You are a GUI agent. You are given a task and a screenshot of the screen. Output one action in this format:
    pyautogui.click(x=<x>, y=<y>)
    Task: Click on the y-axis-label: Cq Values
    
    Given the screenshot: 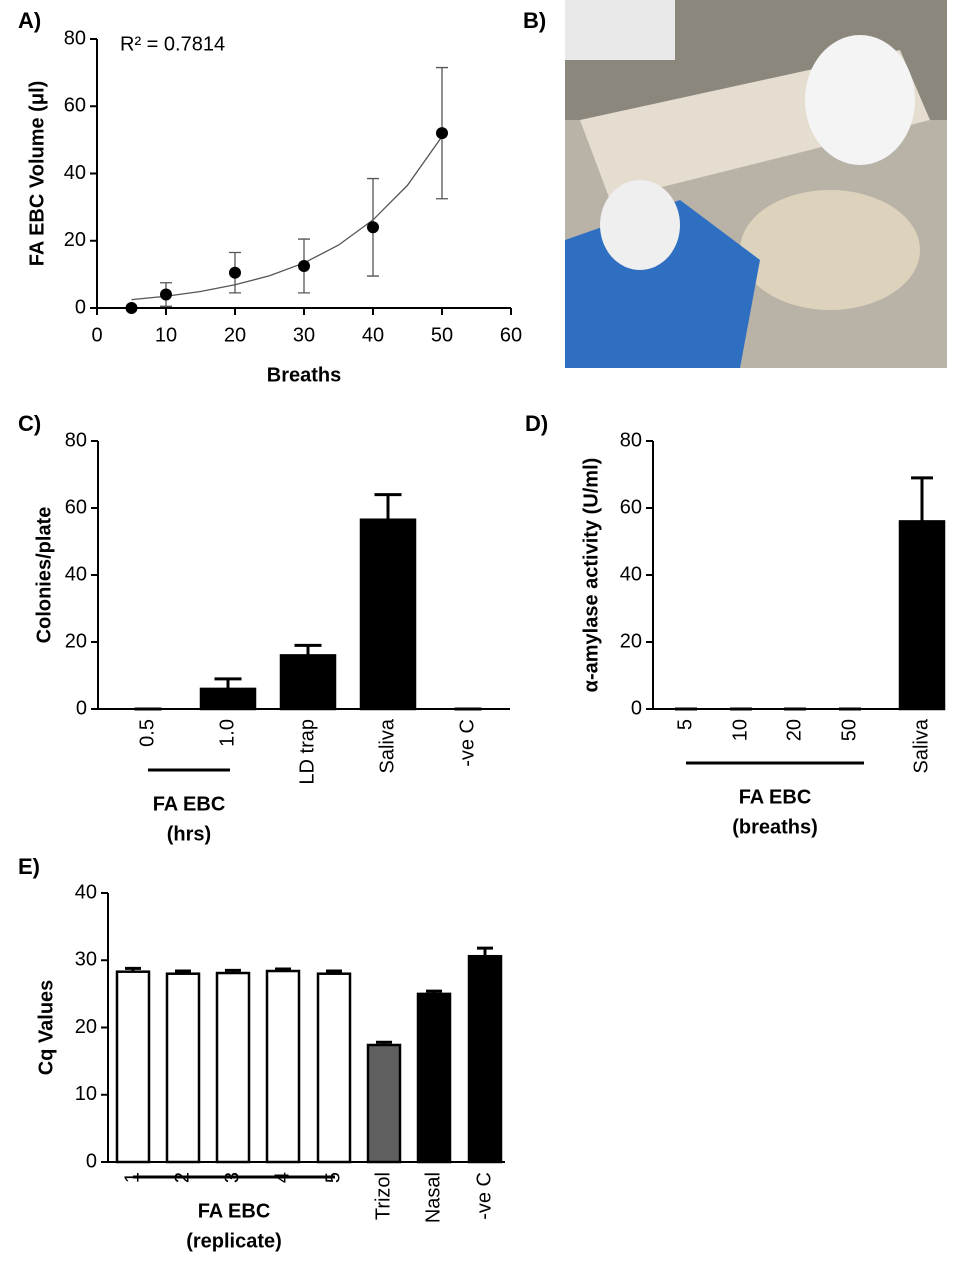 What is the action you would take?
    pyautogui.click(x=46, y=1028)
    